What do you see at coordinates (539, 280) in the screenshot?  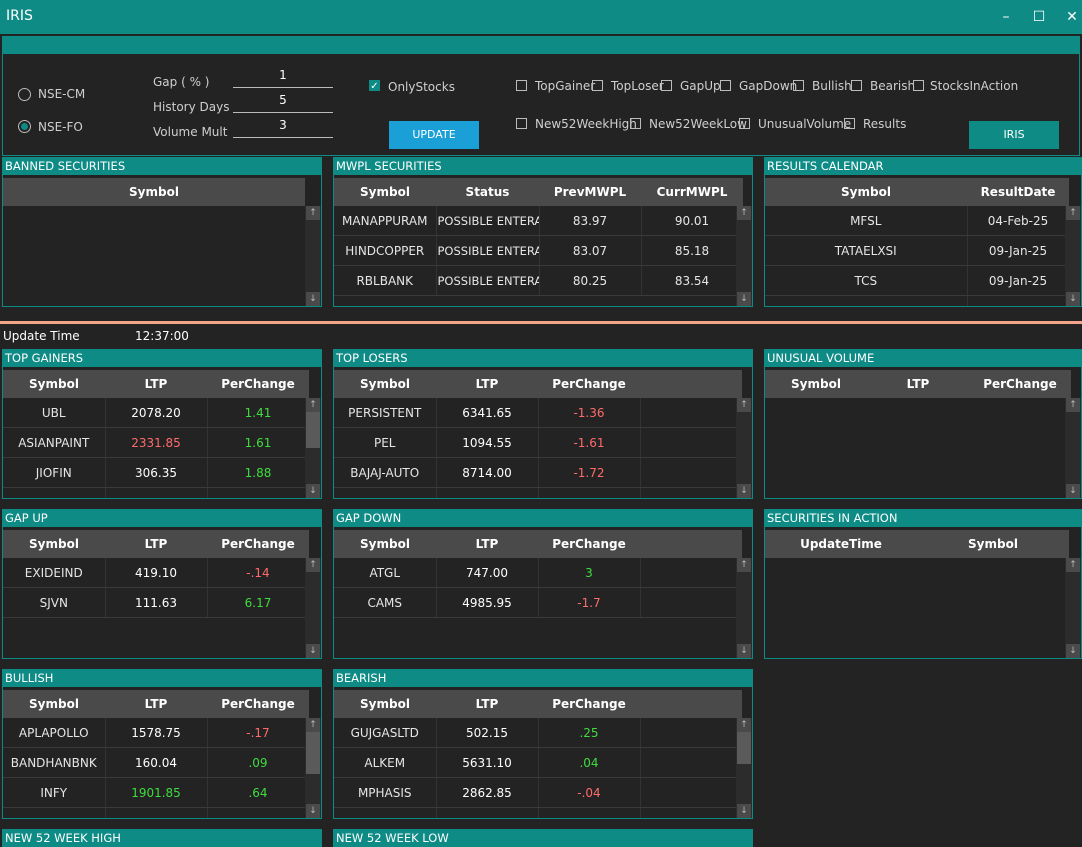 I see `table-row: RBLBANK POSSIBLE ENTERA 80.25 83.54` at bounding box center [539, 280].